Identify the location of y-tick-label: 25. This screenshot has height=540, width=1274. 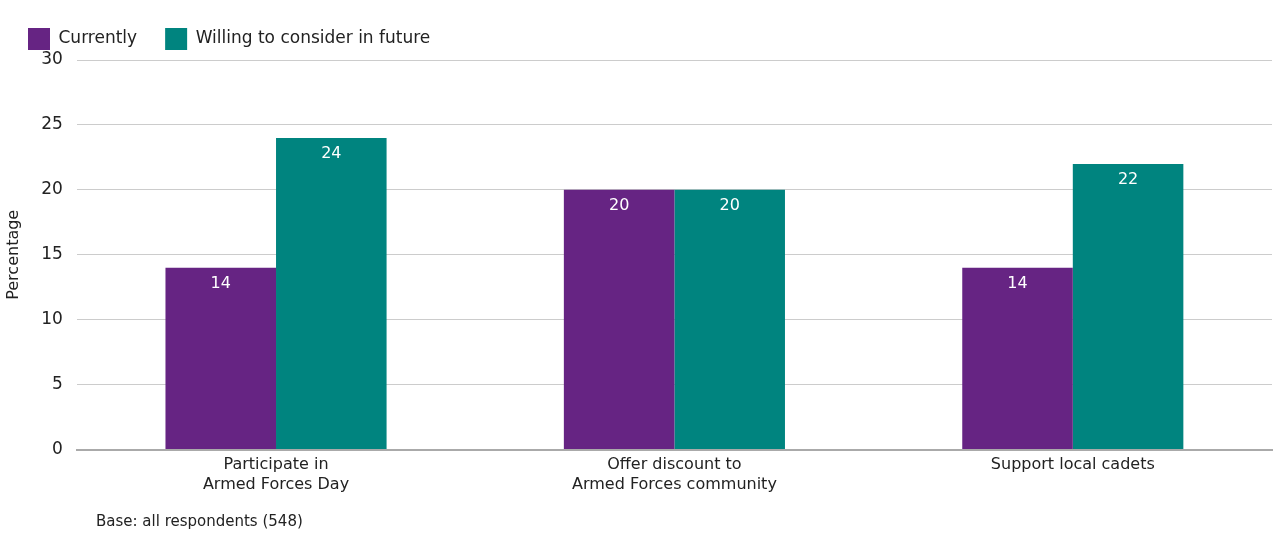
(52, 123).